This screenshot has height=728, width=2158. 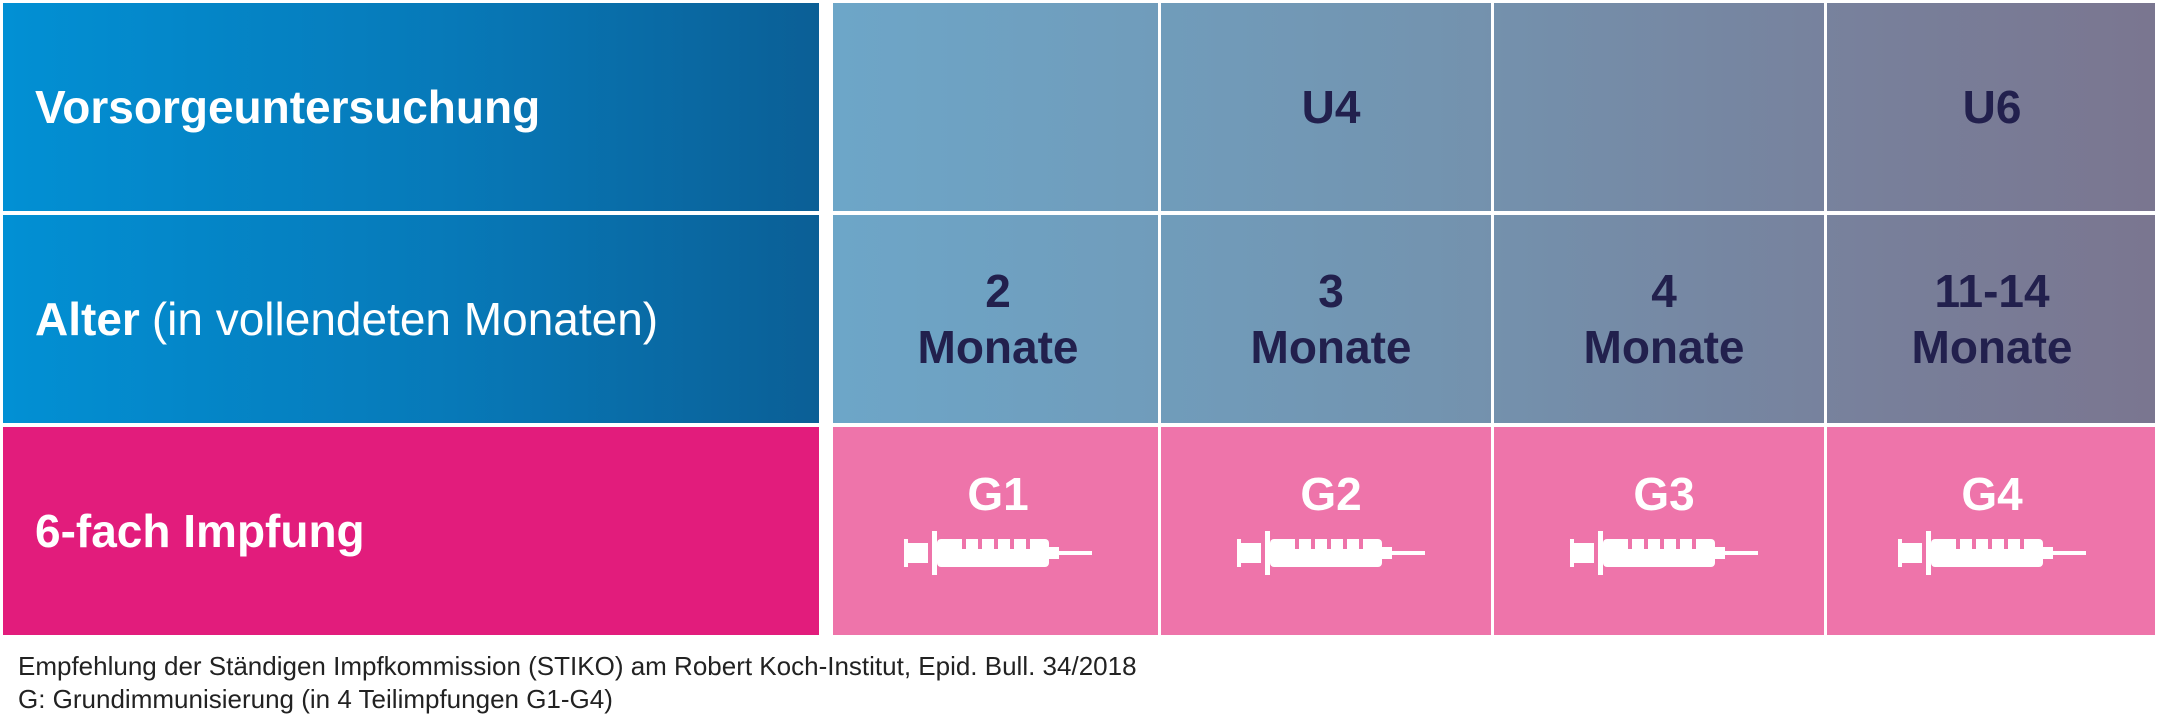 I want to click on checkup-cell-2: U4, so click(x=1331, y=107).